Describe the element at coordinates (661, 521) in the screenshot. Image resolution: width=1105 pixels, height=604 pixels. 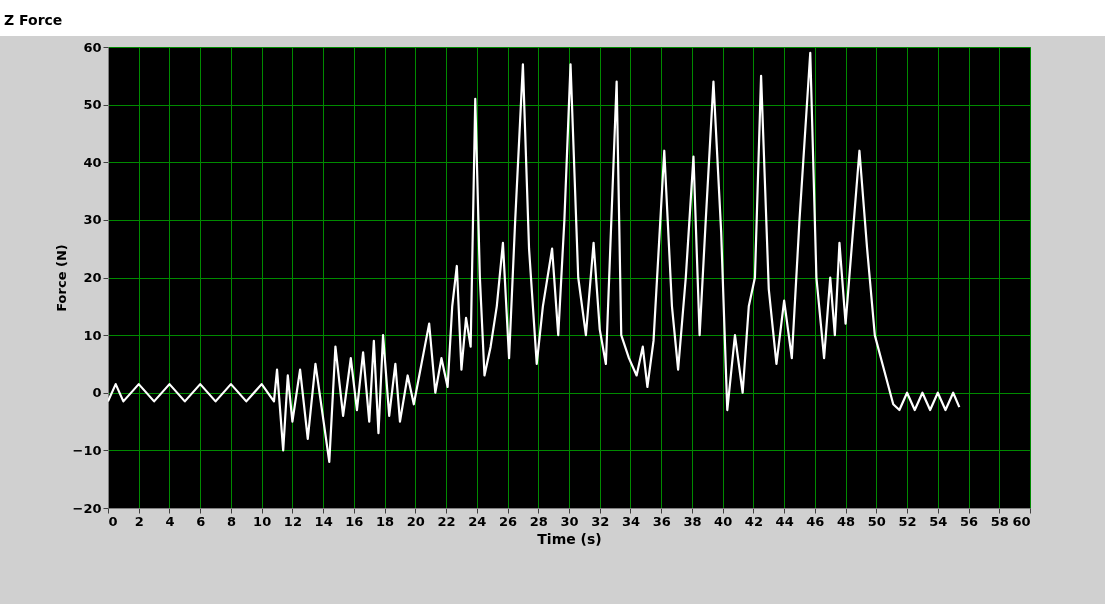
I see `x-tick-label: 36` at that location.